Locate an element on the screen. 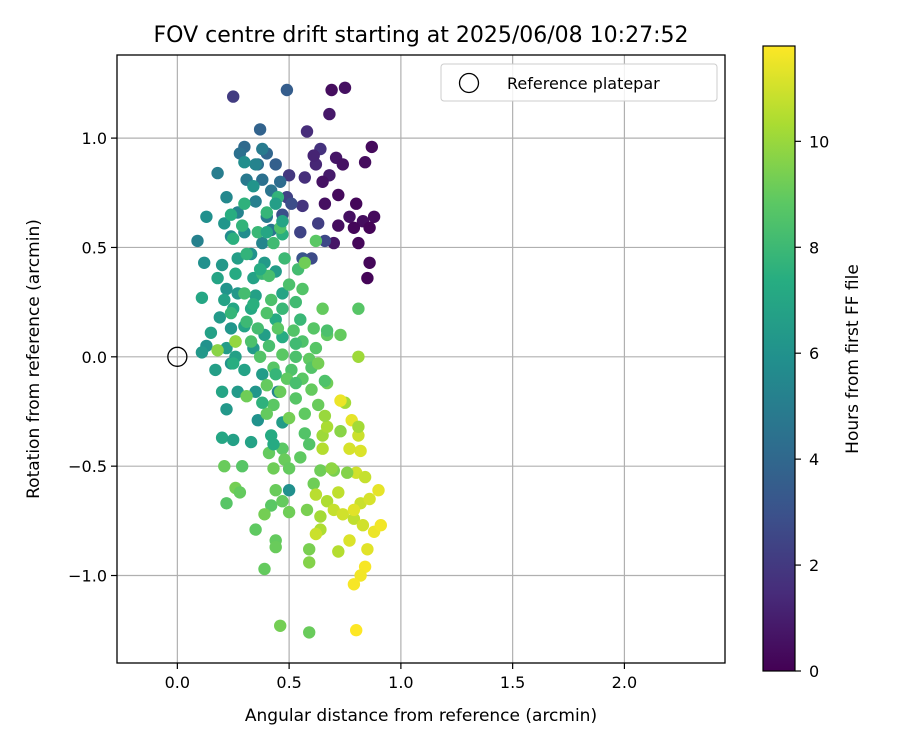  reference-layer is located at coordinates (177, 356).